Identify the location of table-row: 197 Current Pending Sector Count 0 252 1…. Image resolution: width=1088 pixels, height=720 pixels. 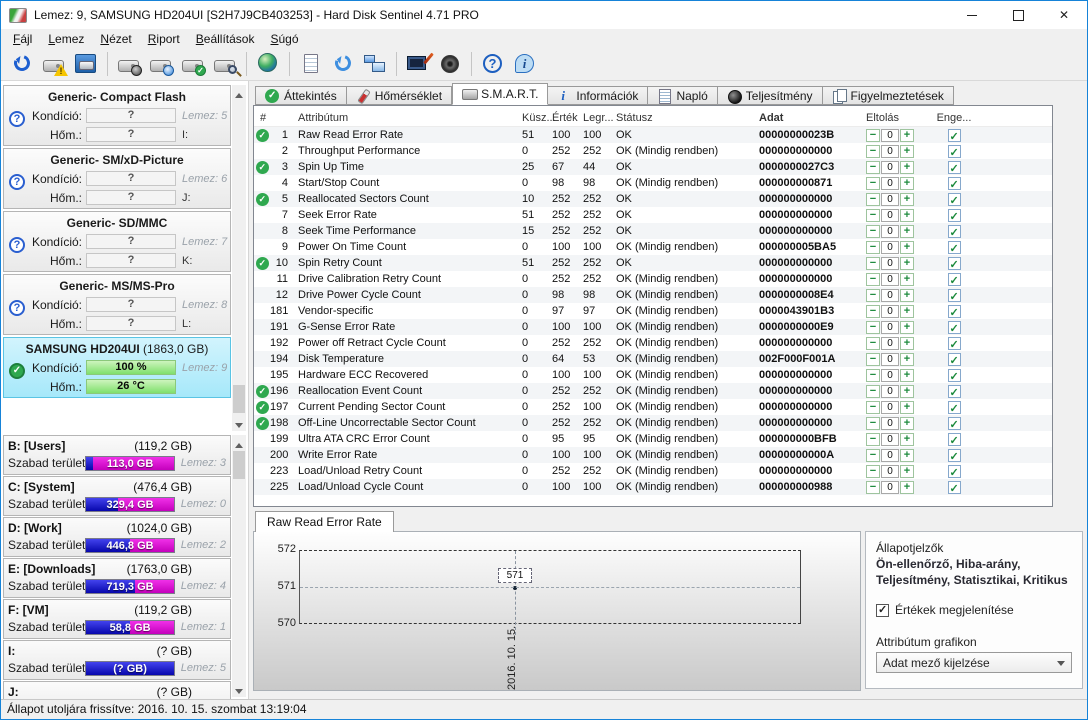
(653, 408).